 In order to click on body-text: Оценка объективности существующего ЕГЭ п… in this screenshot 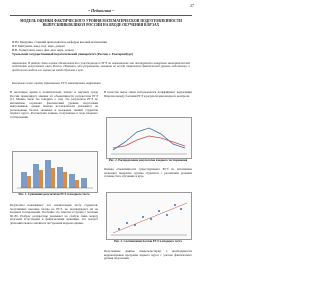, I will do `click(148, 173)`.